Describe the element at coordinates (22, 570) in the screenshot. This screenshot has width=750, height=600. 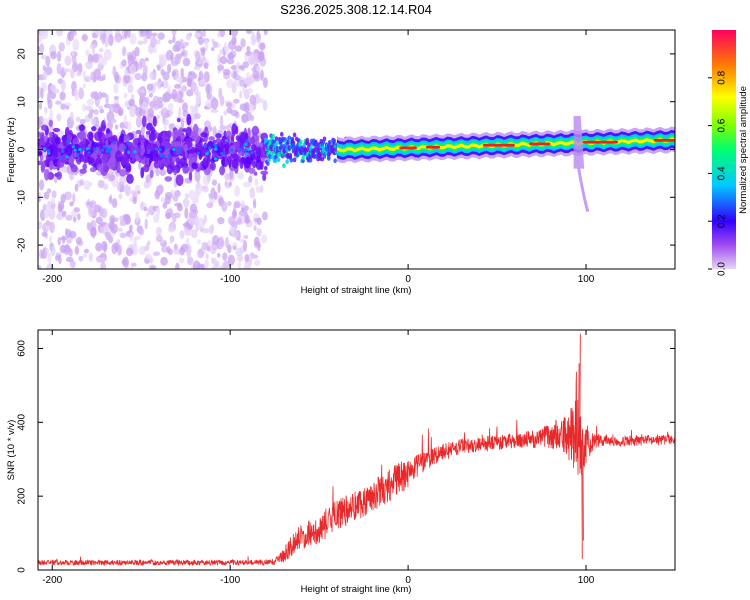
I see `snr-ytick-label: 0` at that location.